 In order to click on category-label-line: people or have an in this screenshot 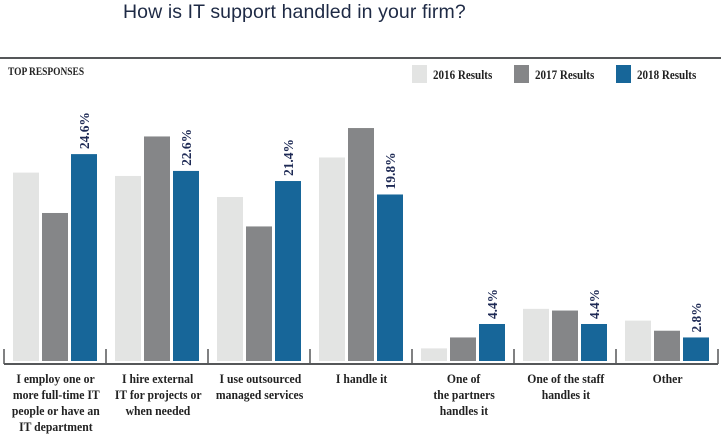, I will do `click(56, 410)`.